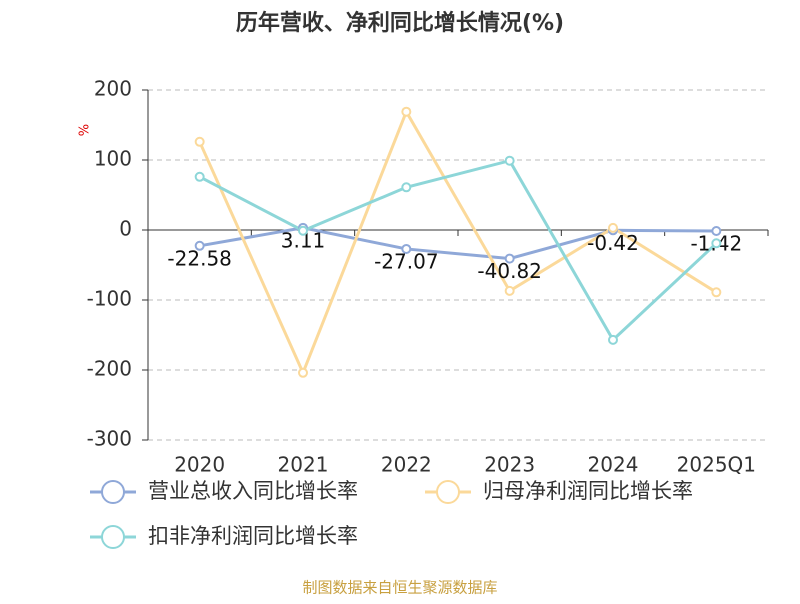  Describe the element at coordinates (588, 491) in the screenshot. I see `legend-label: 归母净利润同比增长率` at that location.